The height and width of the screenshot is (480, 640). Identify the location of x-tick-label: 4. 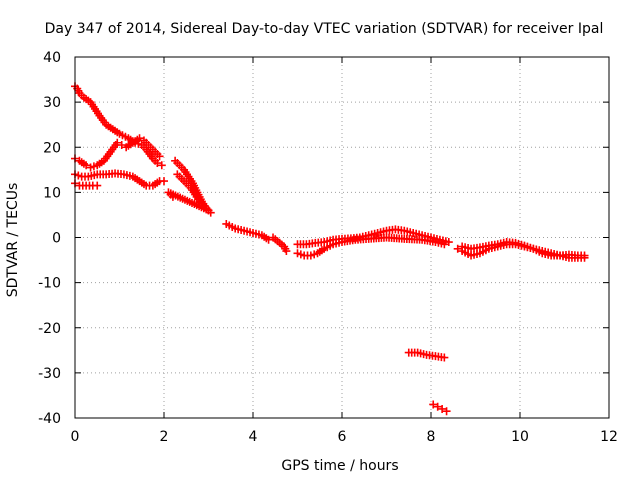
(253, 437).